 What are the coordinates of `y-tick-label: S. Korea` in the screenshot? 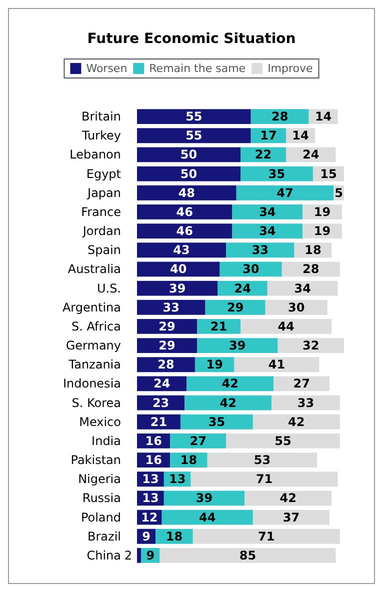 It's located at (96, 403).